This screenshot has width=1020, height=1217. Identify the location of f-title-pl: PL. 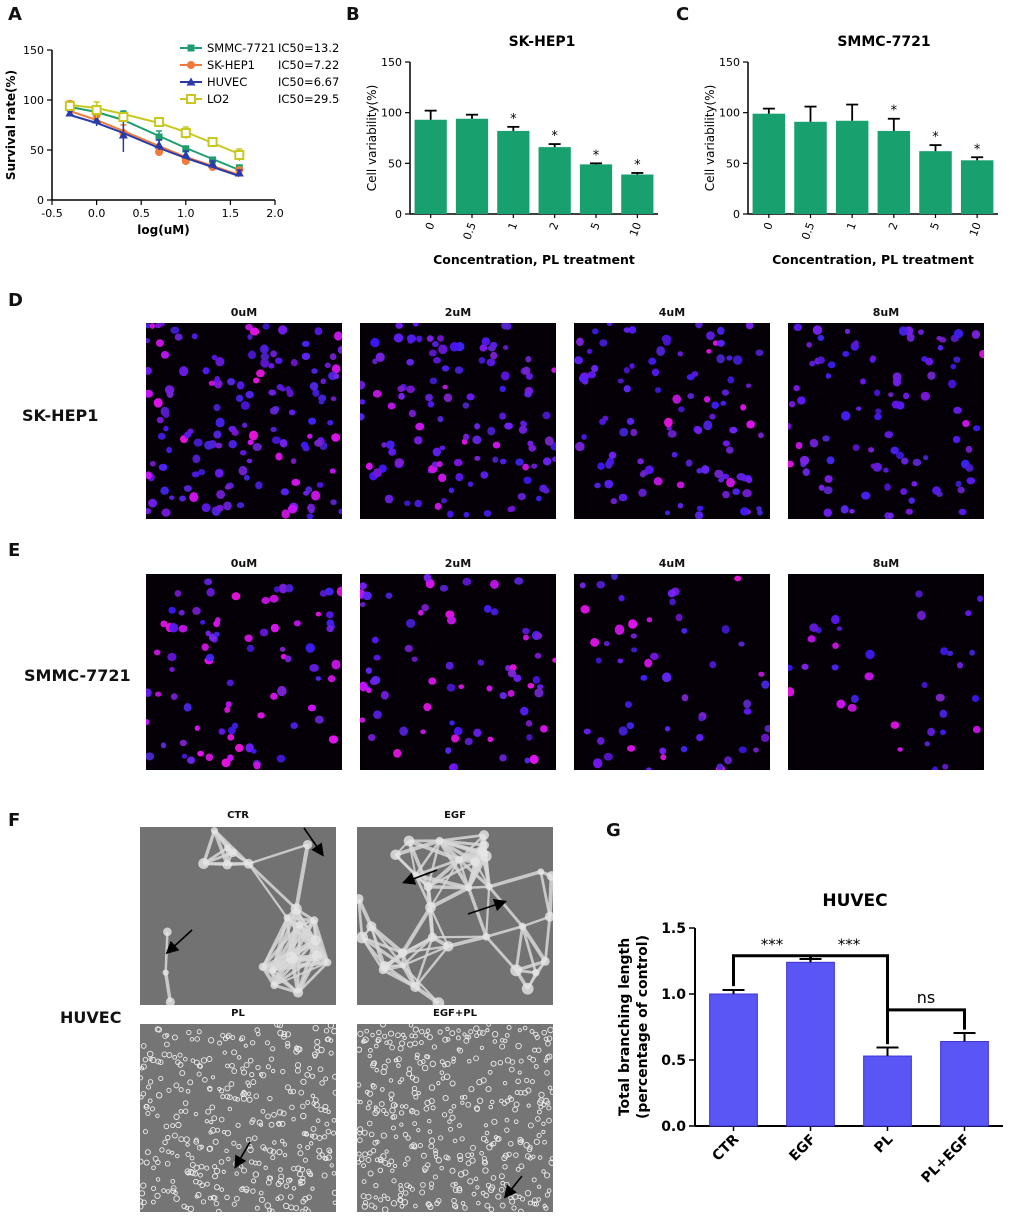
(238, 1013).